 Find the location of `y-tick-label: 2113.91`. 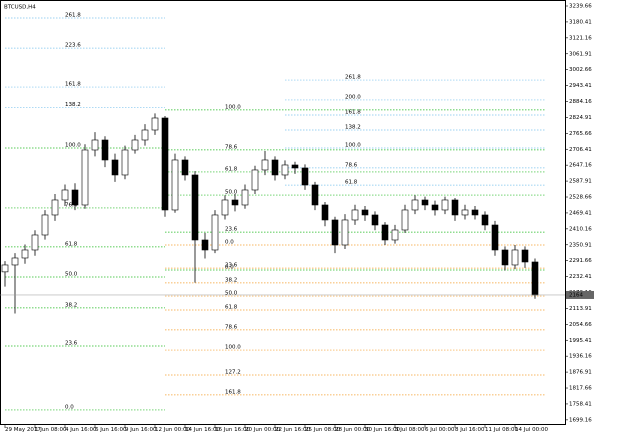

y-tick-label: 2113.91 is located at coordinates (580, 309).